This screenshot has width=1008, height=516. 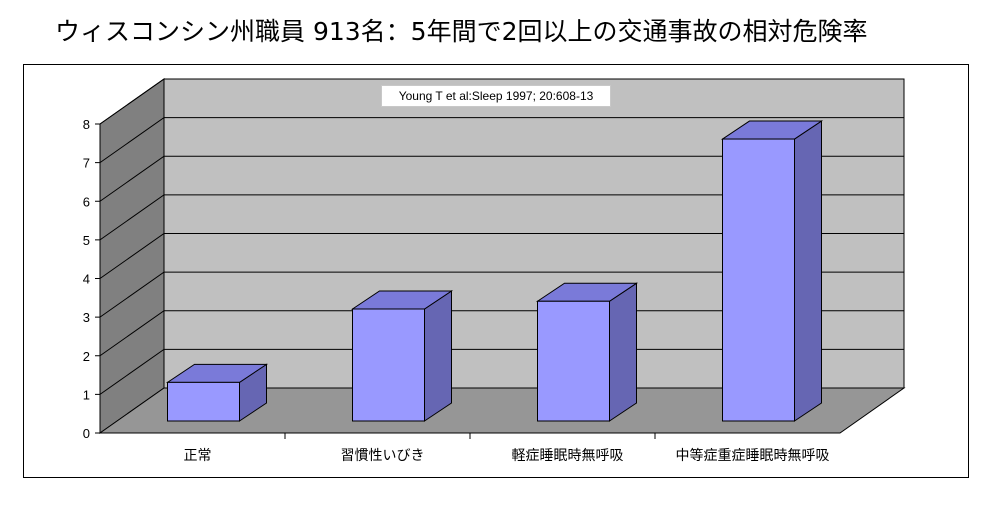 I want to click on y-tick-label: 4, so click(x=86, y=279).